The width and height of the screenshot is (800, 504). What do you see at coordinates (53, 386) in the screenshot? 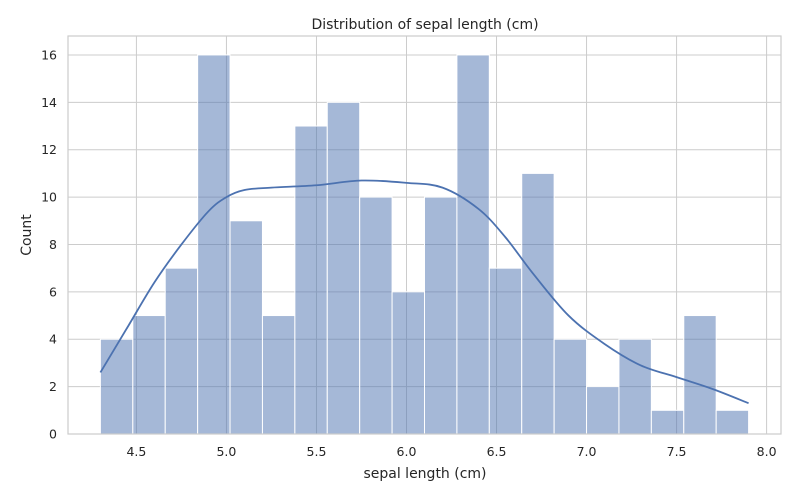
I see `y-tick-label: 2` at bounding box center [53, 386].